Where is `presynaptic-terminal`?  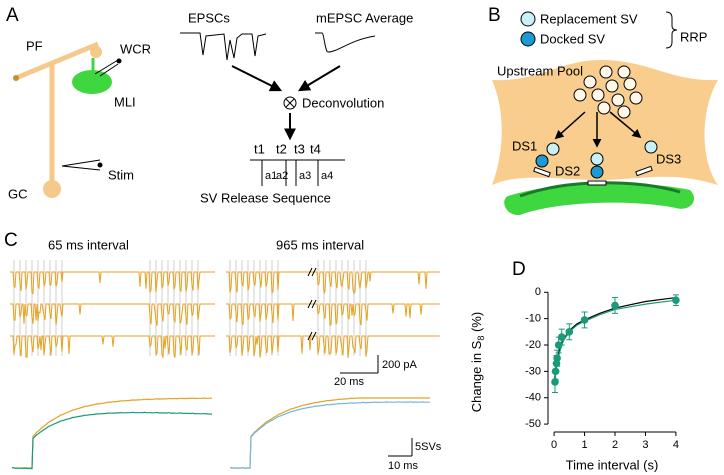
presynaptic-terminal is located at coordinates (605, 122).